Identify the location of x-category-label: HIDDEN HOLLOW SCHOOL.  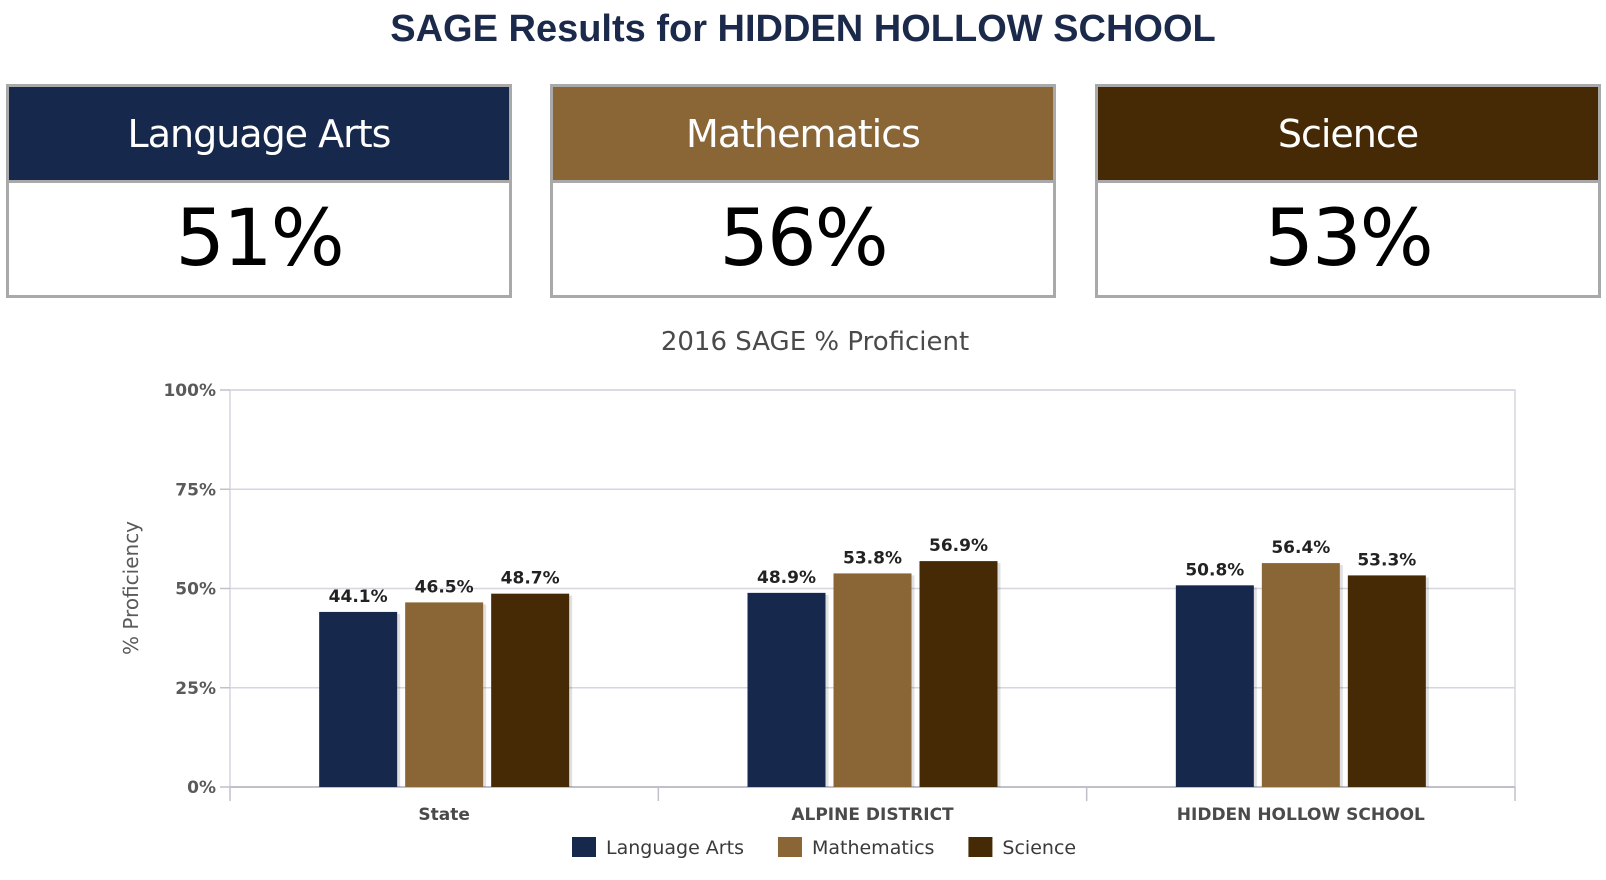
(1301, 815).